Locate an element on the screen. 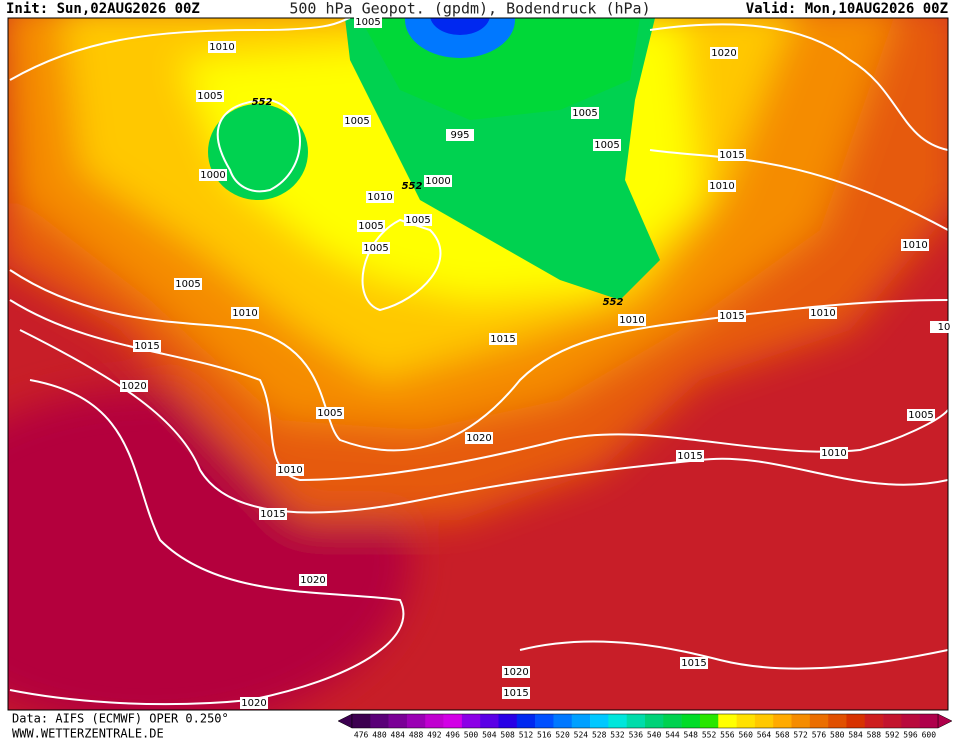 This screenshot has width=959, height=741. colorbar-label: 528 is located at coordinates (599, 735).